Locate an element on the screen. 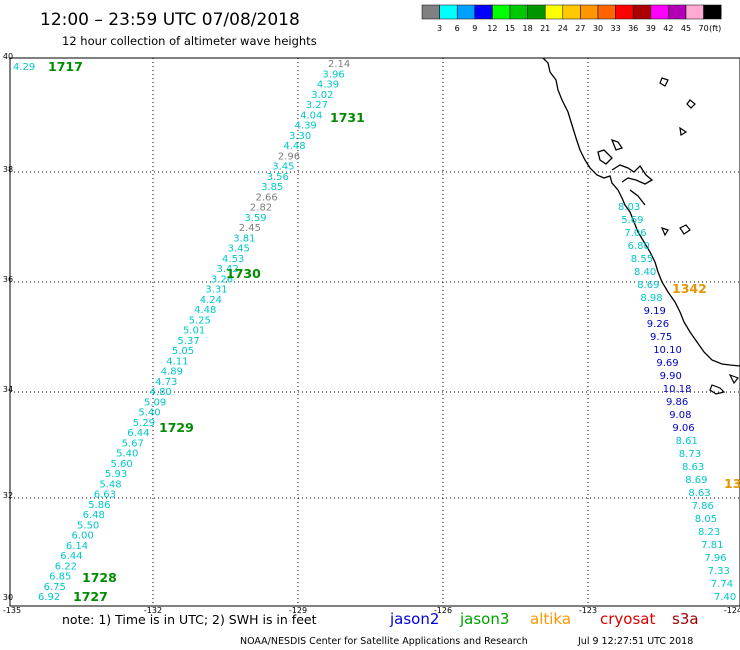 The height and width of the screenshot is (650, 740). legend-label: 21 is located at coordinates (545, 28).